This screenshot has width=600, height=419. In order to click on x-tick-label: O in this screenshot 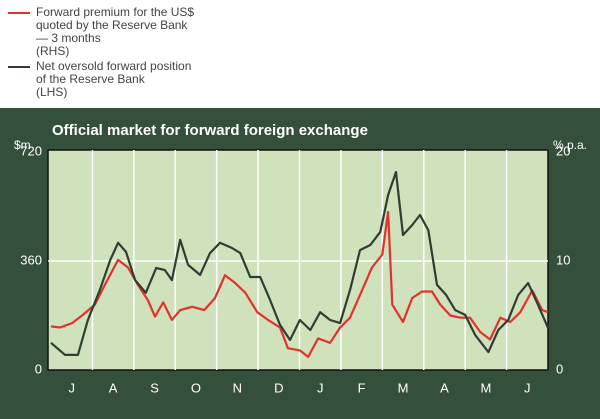, I will do `click(196, 387)`.